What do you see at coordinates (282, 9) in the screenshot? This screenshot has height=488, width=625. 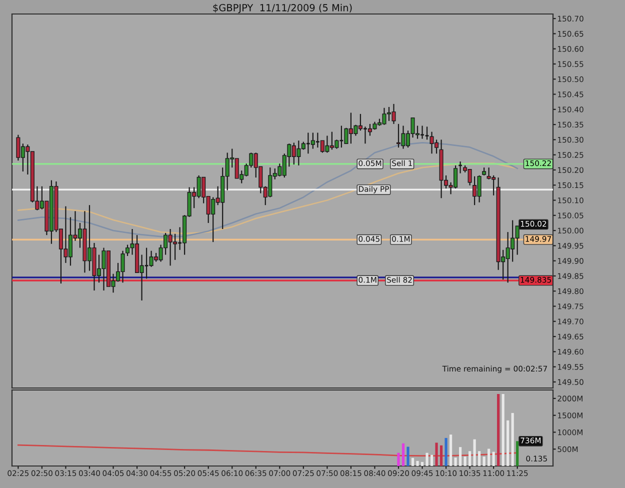 I see `chart-title: $GBPJPY 11/11/2009 (5 Min)` at bounding box center [282, 9].